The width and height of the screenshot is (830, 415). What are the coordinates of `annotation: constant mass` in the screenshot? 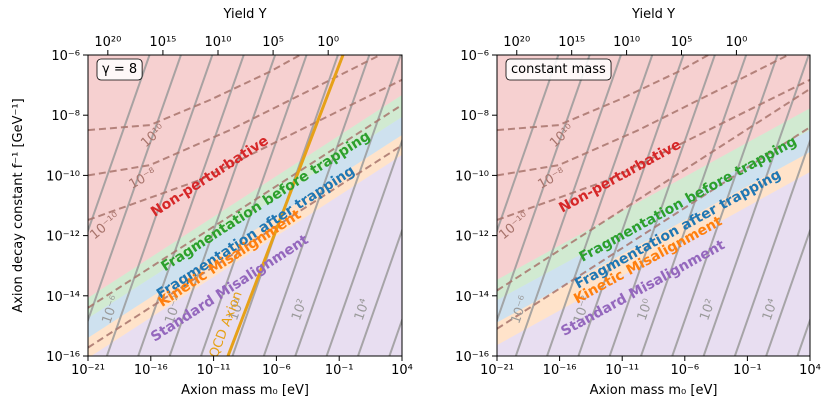 It's located at (558, 69).